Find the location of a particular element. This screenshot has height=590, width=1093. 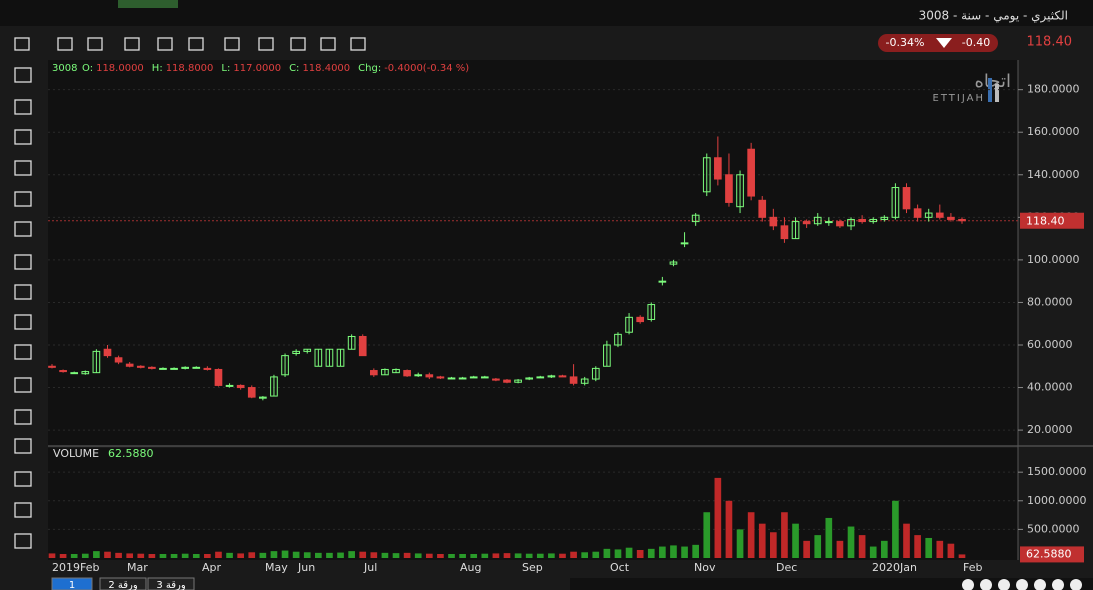

x-tick-label: Mar is located at coordinates (137, 567).